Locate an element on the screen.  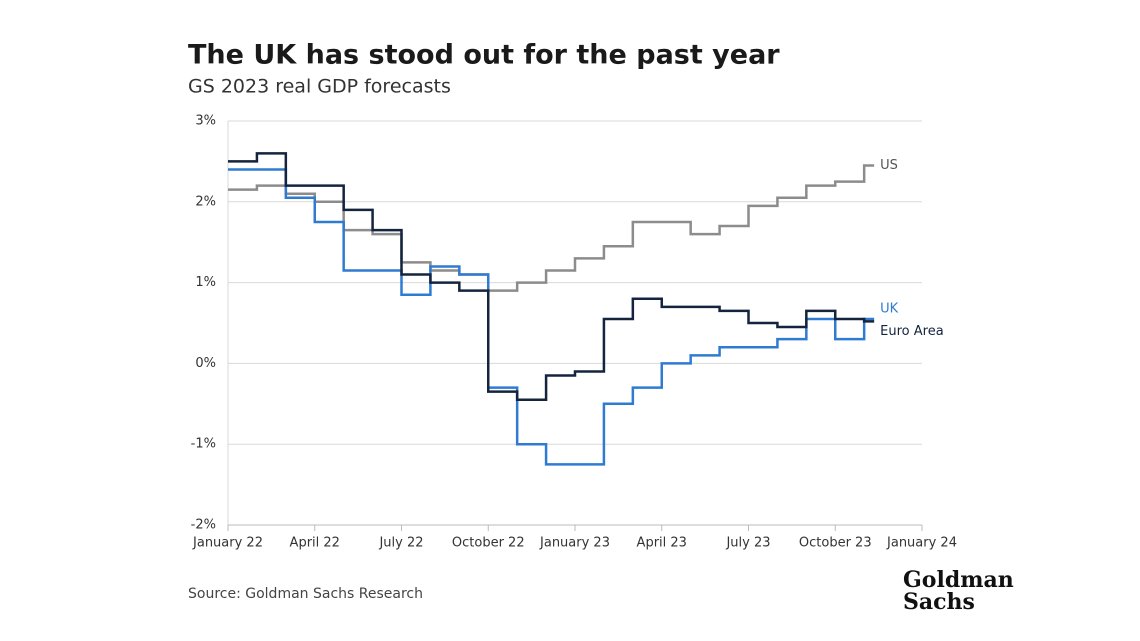
chart-subtitle: GS 2023 real GDP forecasts is located at coordinates (319, 87).